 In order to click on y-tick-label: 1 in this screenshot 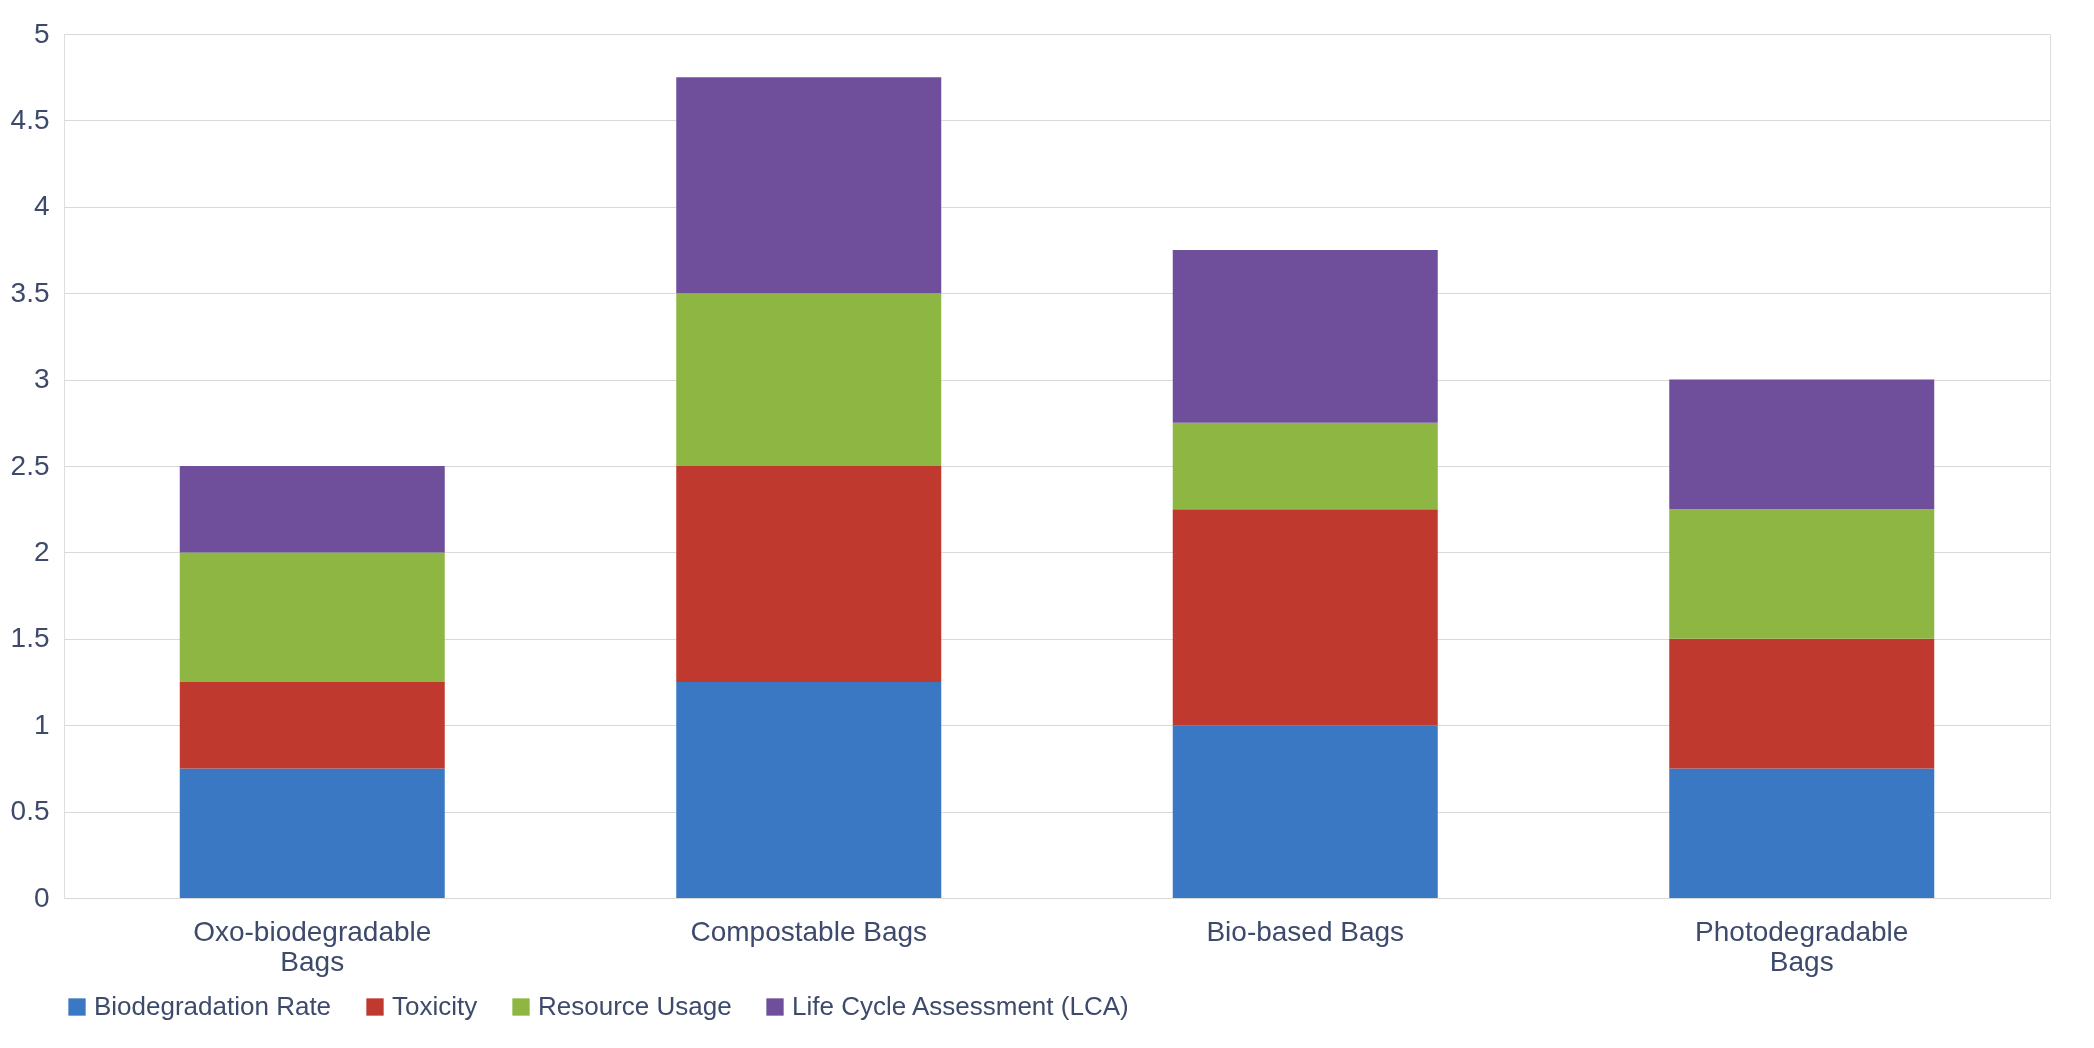, I will do `click(41, 724)`.